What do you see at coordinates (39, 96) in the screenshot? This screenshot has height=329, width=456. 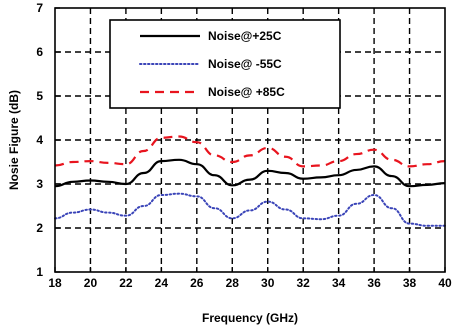 I see `y-tick-label: 5` at bounding box center [39, 96].